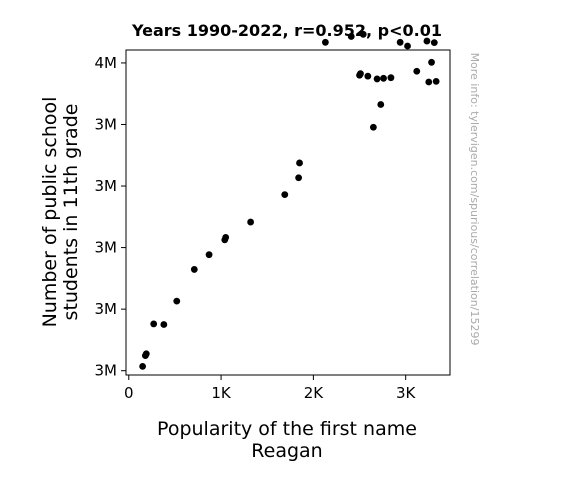 The height and width of the screenshot is (500, 575). What do you see at coordinates (287, 429) in the screenshot?
I see `x-axis-label-line-1: Popularity of the first name` at bounding box center [287, 429].